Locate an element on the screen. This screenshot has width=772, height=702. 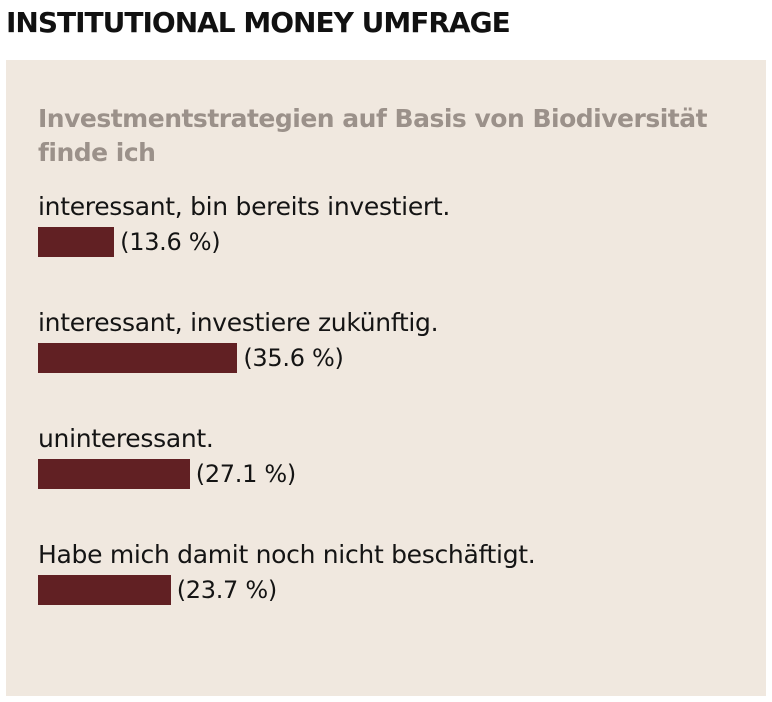
poll-bar-row: (13.6 %) is located at coordinates (388, 242).